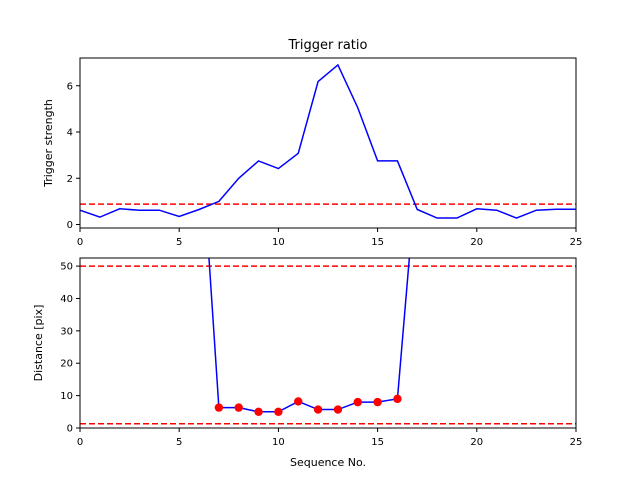 The height and width of the screenshot is (480, 640). What do you see at coordinates (70, 133) in the screenshot?
I see `y-tick-label: 4` at bounding box center [70, 133].